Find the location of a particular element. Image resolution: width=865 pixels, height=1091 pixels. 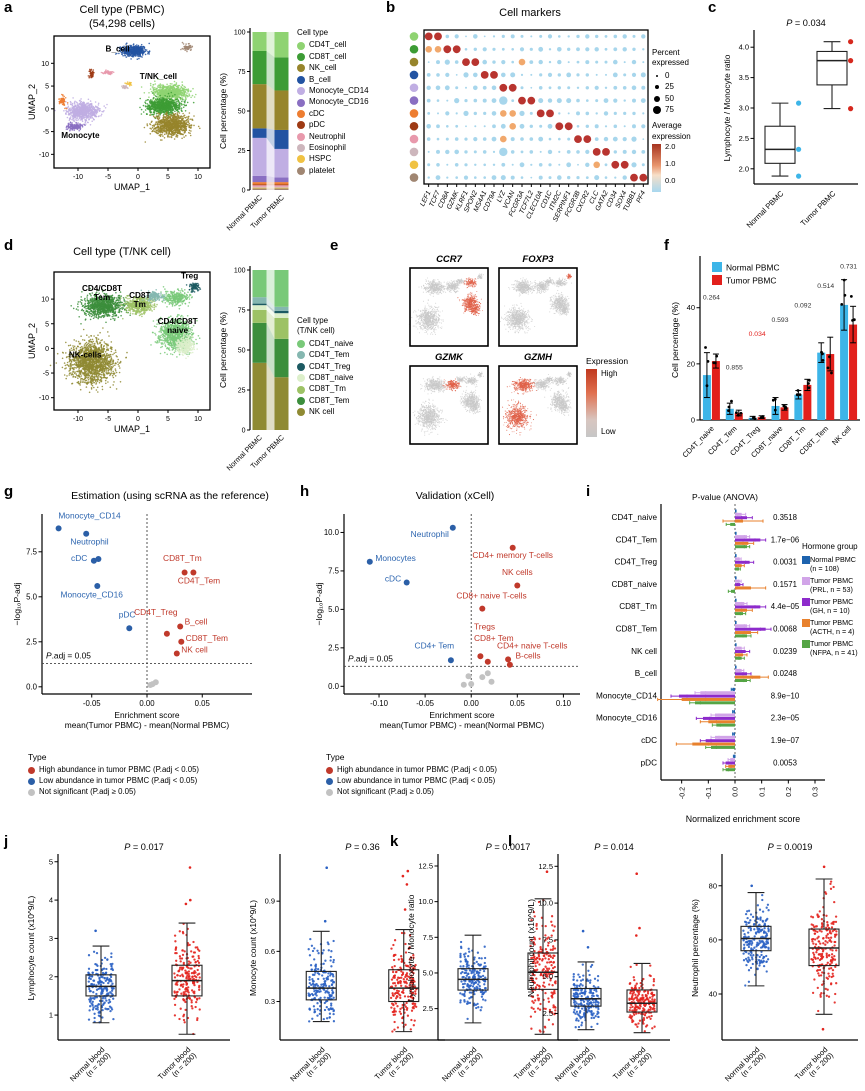

legend-title: (T/NK cell) is located at coordinates (344, 331).